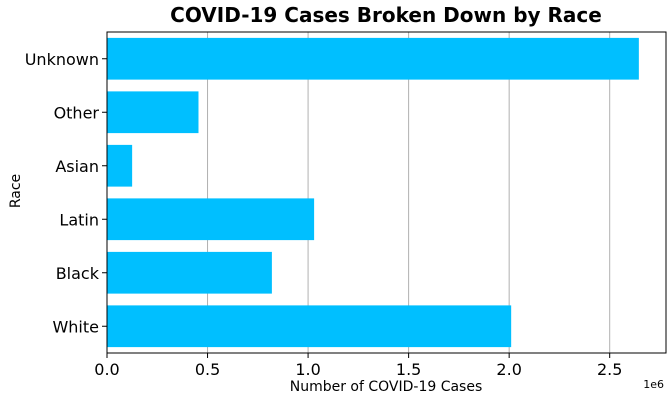 This screenshot has width=672, height=401. I want to click on y-tick-label-white: White, so click(75, 326).